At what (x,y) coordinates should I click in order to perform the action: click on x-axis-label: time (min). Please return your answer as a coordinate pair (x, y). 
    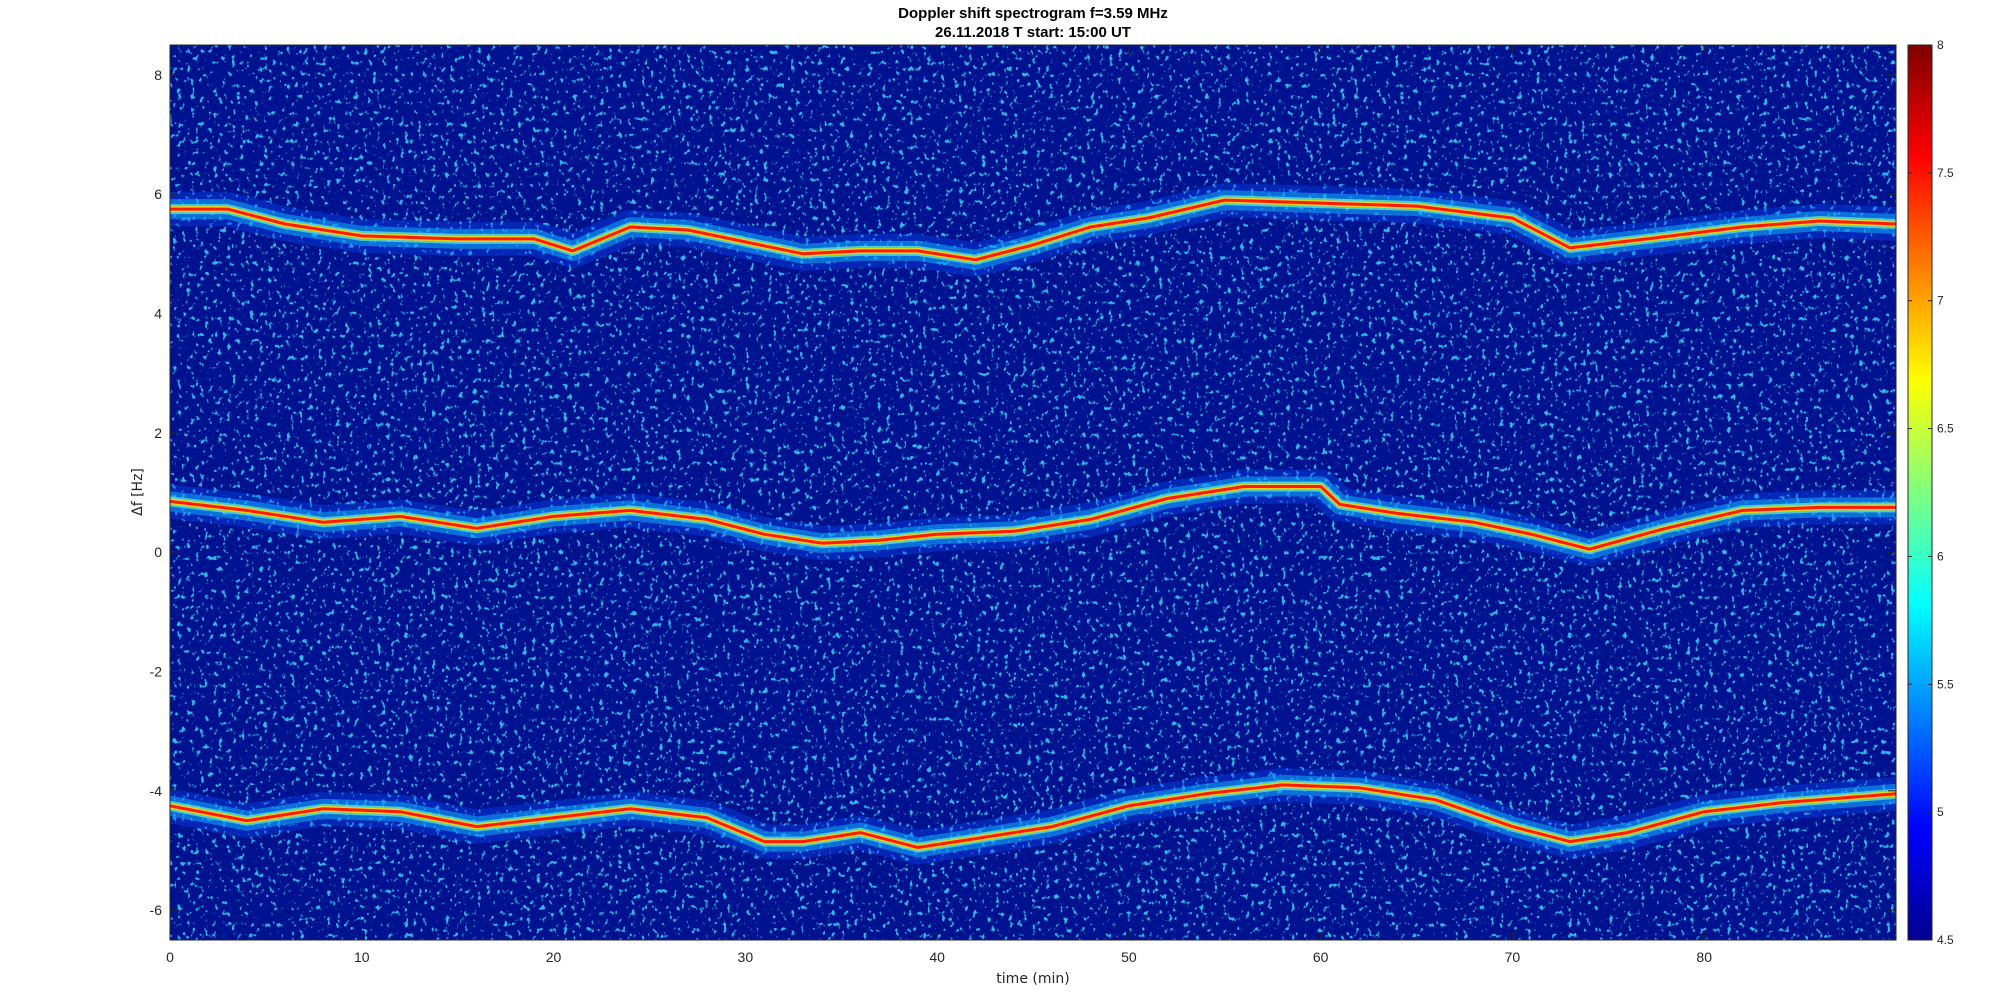
    Looking at the image, I should click on (1032, 979).